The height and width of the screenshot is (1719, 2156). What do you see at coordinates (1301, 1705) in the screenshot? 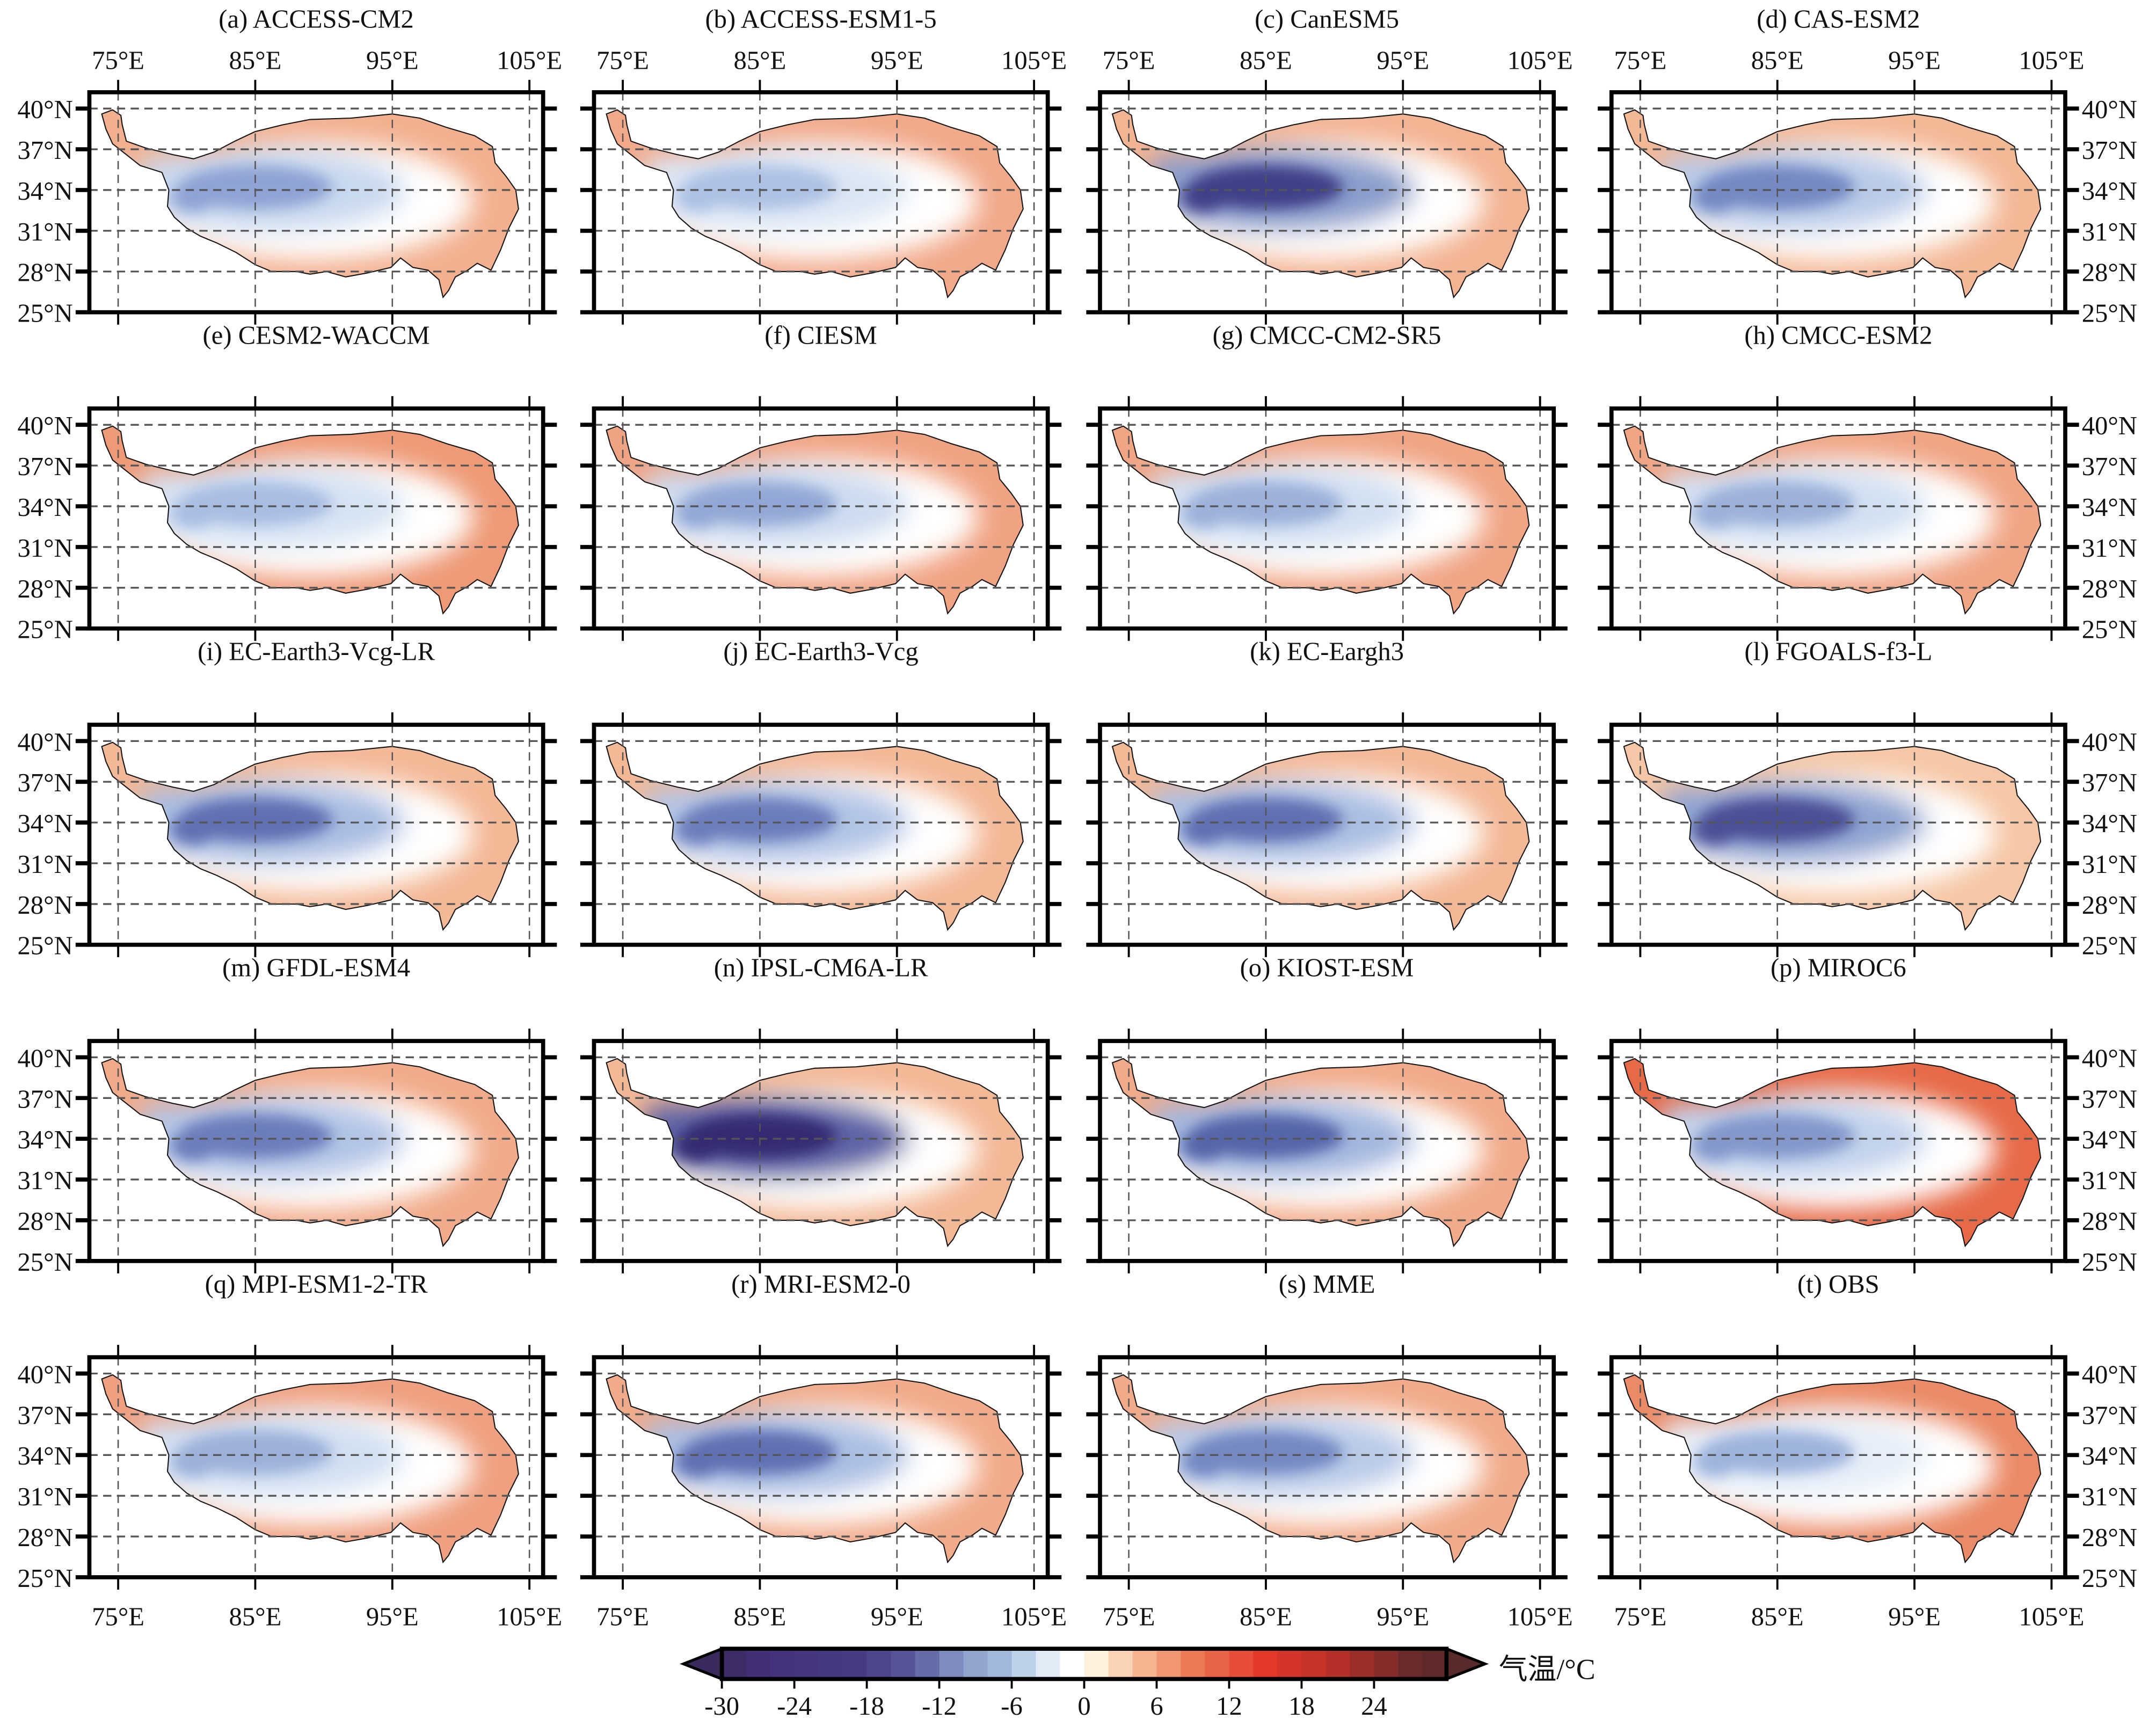
I see `colorbar-tick-label: 18` at bounding box center [1301, 1705].